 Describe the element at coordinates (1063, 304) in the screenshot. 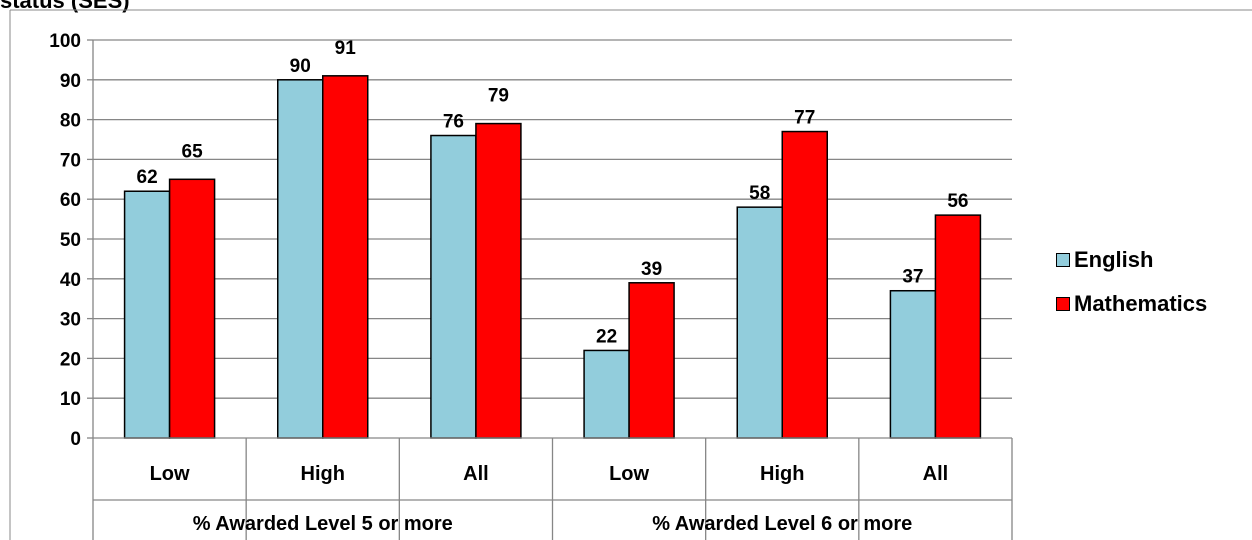

I see `legend-swatch-mathematics` at that location.